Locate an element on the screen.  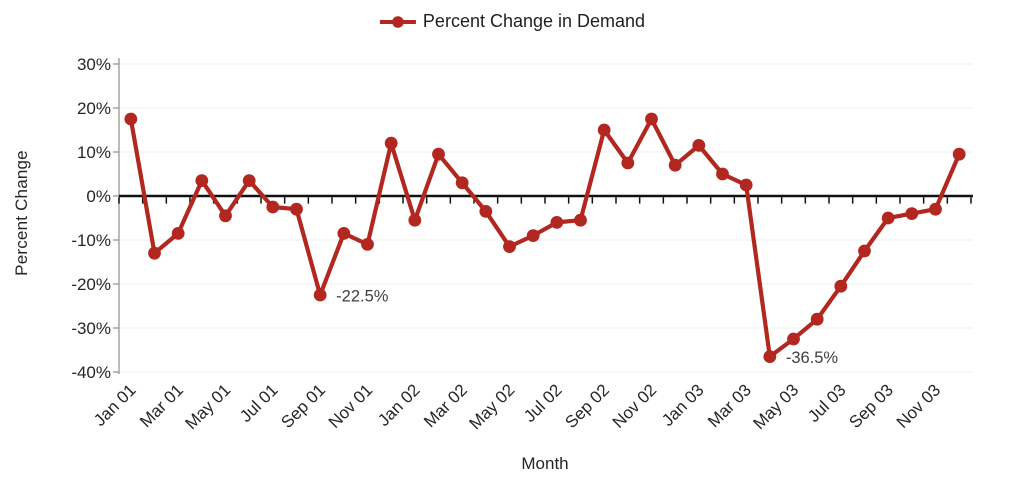
legend: Percent Change in Demand is located at coordinates (512, 21).